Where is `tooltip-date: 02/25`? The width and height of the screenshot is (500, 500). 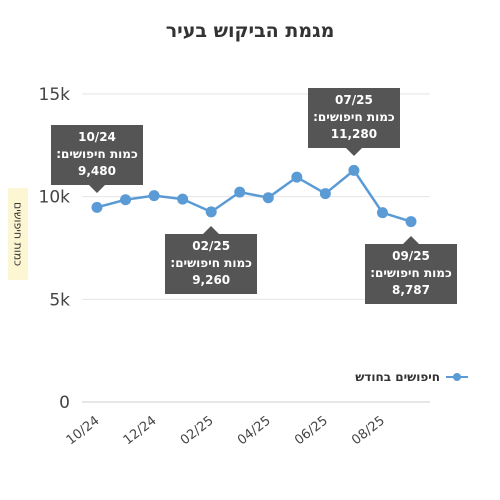
tooltip-date: 02/25 is located at coordinates (211, 245).